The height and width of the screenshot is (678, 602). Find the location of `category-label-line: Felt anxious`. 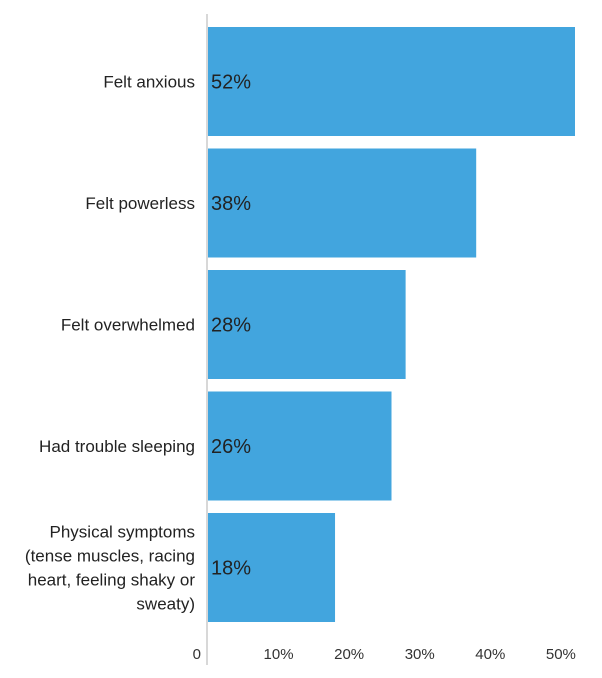

category-label-line: Felt anxious is located at coordinates (149, 82).